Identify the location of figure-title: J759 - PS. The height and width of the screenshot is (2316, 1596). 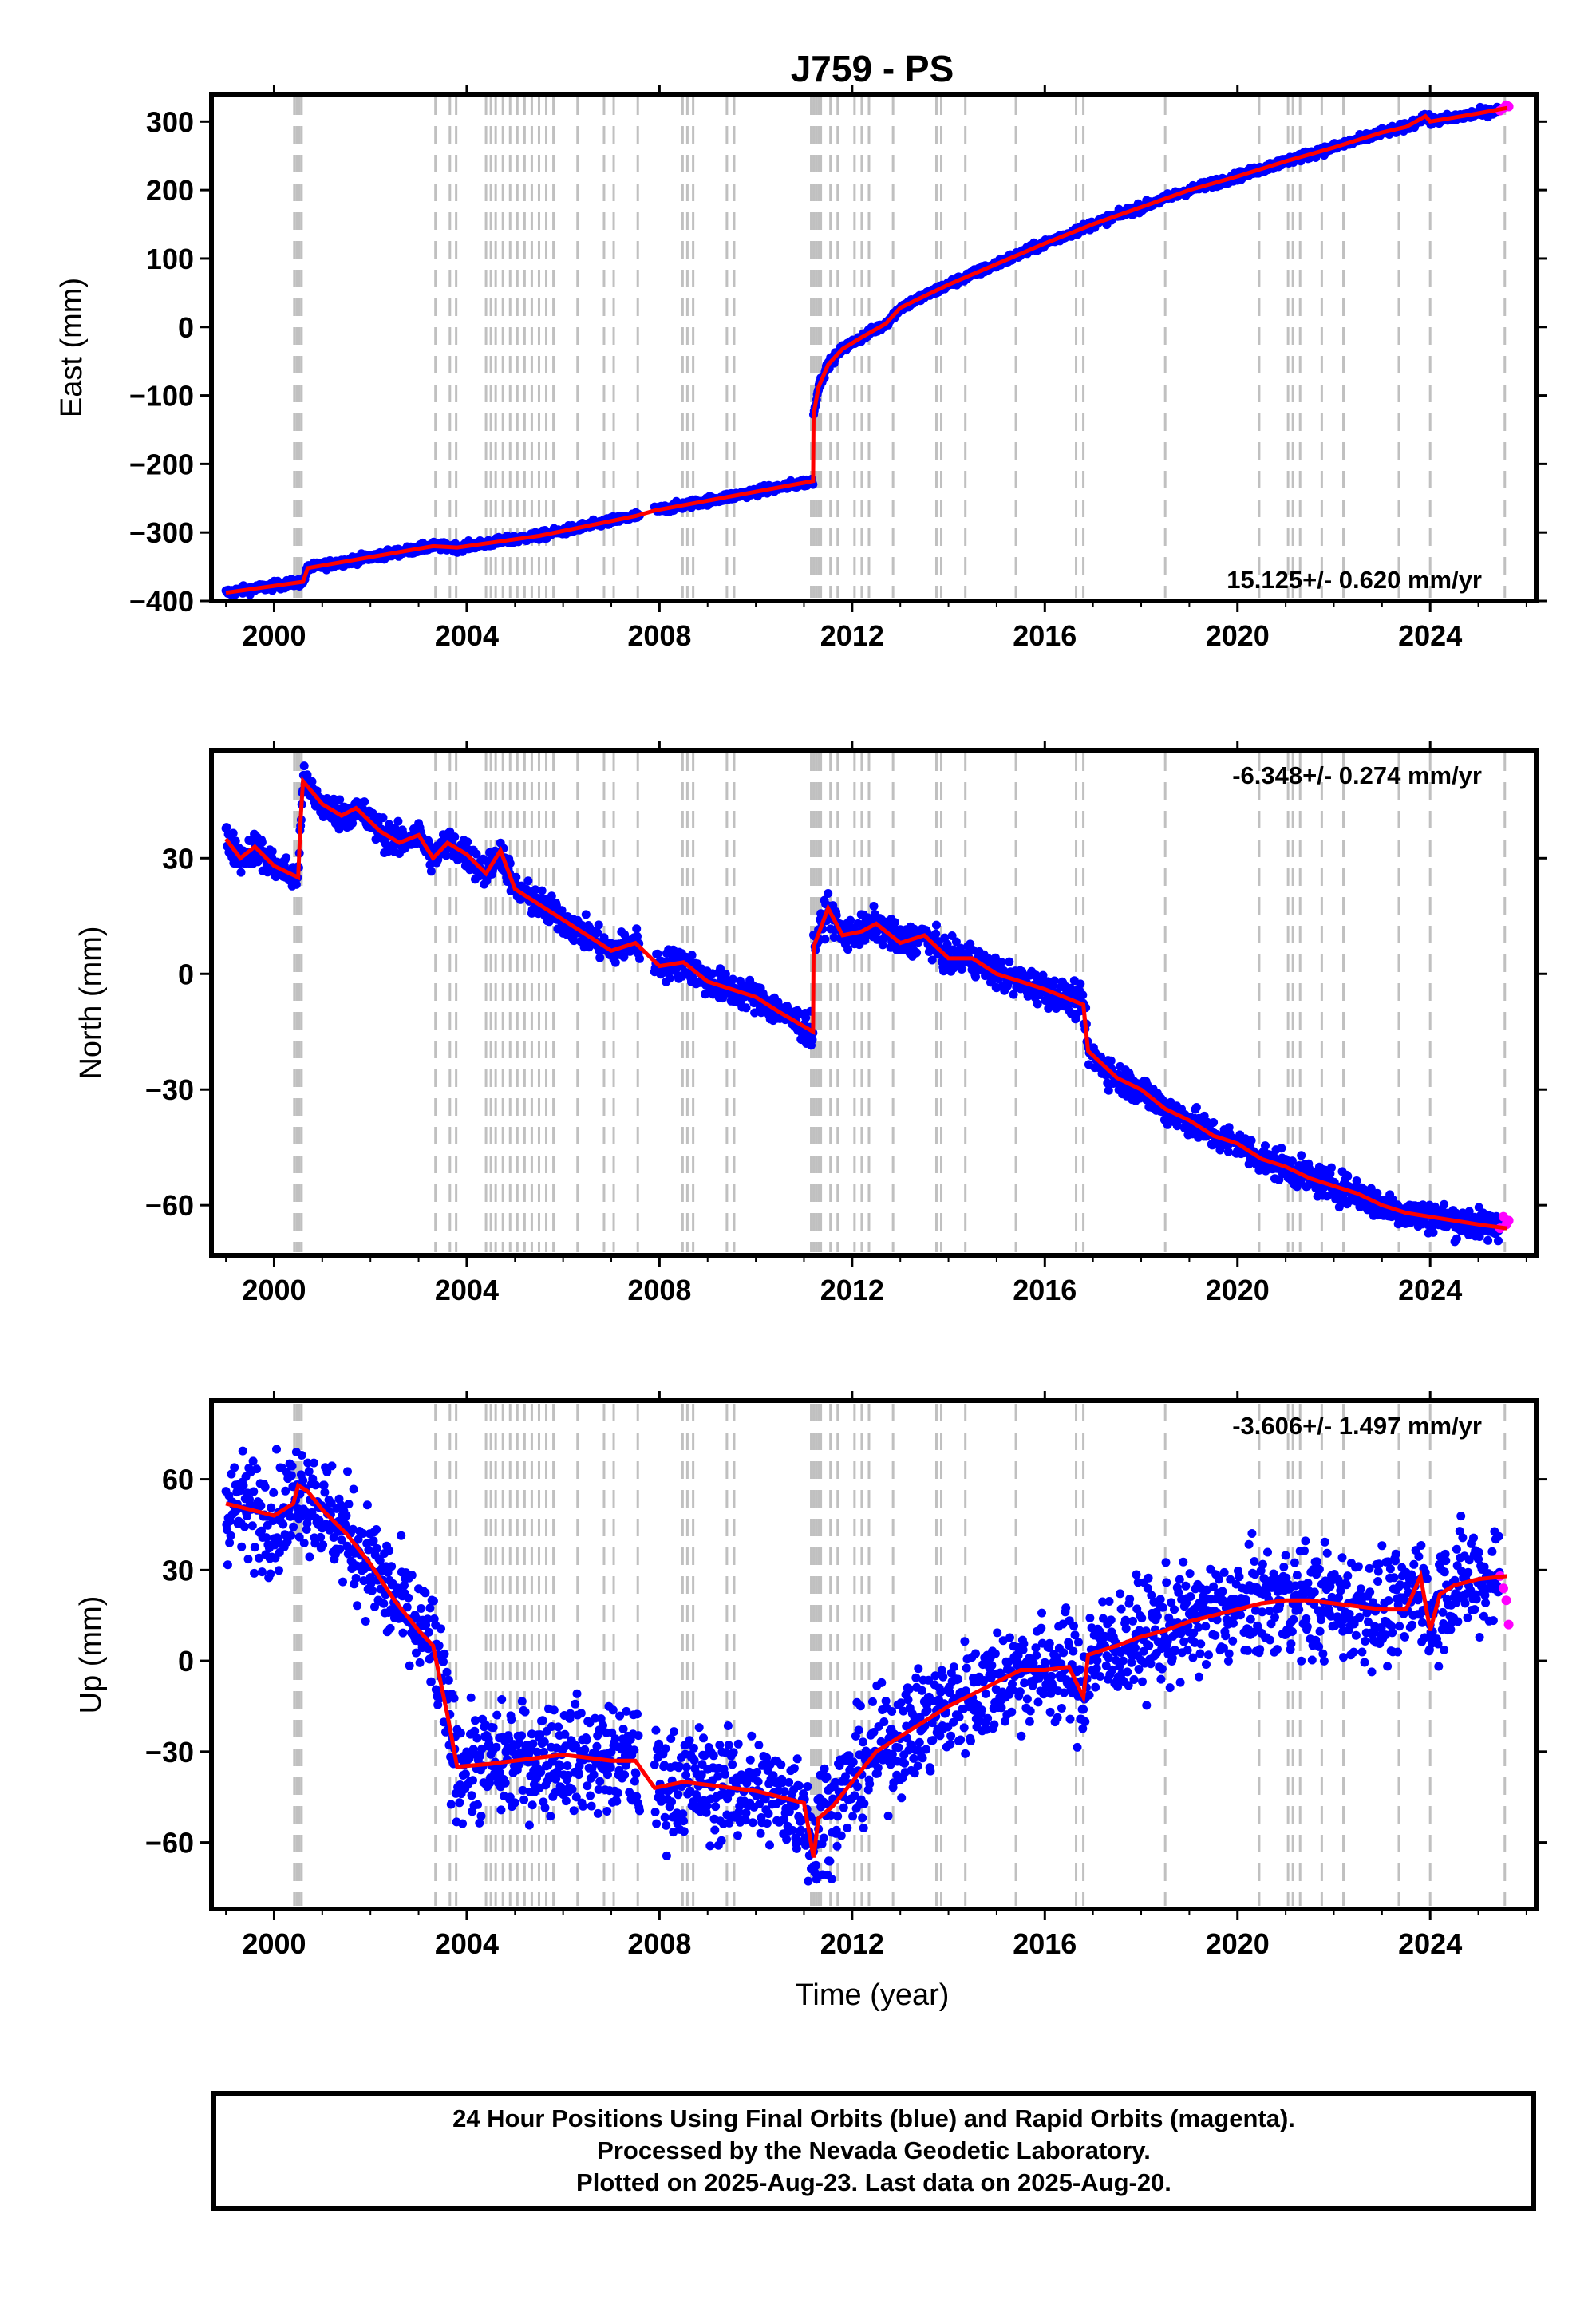
(873, 68).